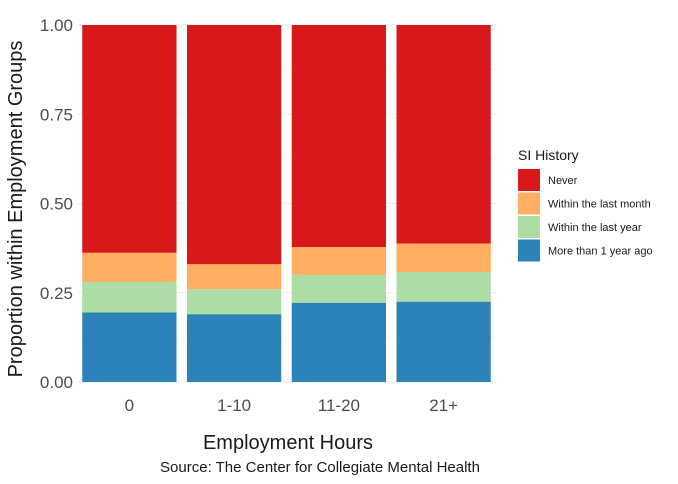 This screenshot has height=484, width=678. Describe the element at coordinates (129, 405) in the screenshot. I see `x-tick-label: 0` at that location.